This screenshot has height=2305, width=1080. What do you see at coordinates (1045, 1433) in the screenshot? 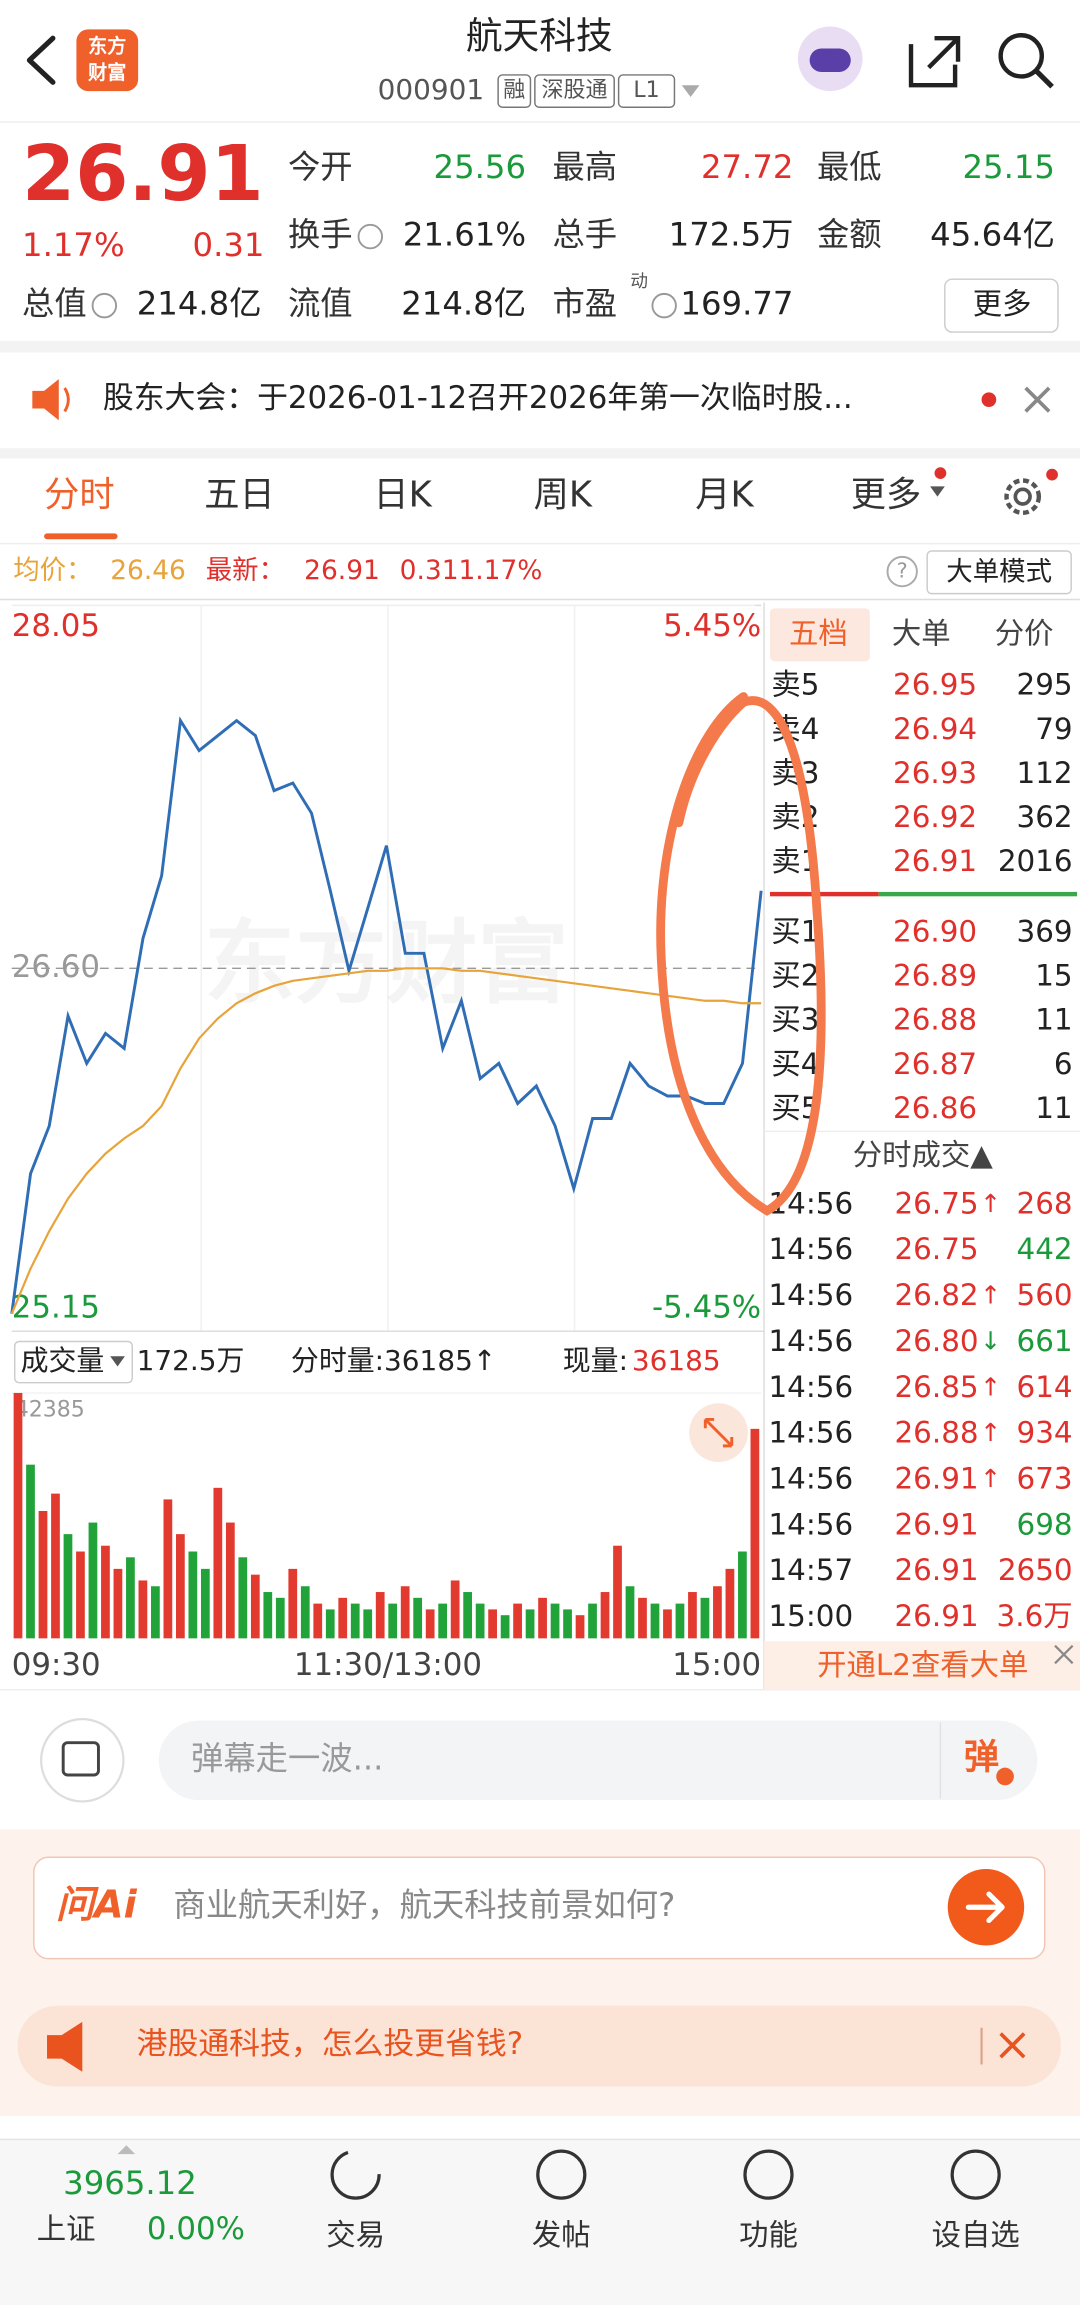
I see `trade-volume: 934` at bounding box center [1045, 1433].